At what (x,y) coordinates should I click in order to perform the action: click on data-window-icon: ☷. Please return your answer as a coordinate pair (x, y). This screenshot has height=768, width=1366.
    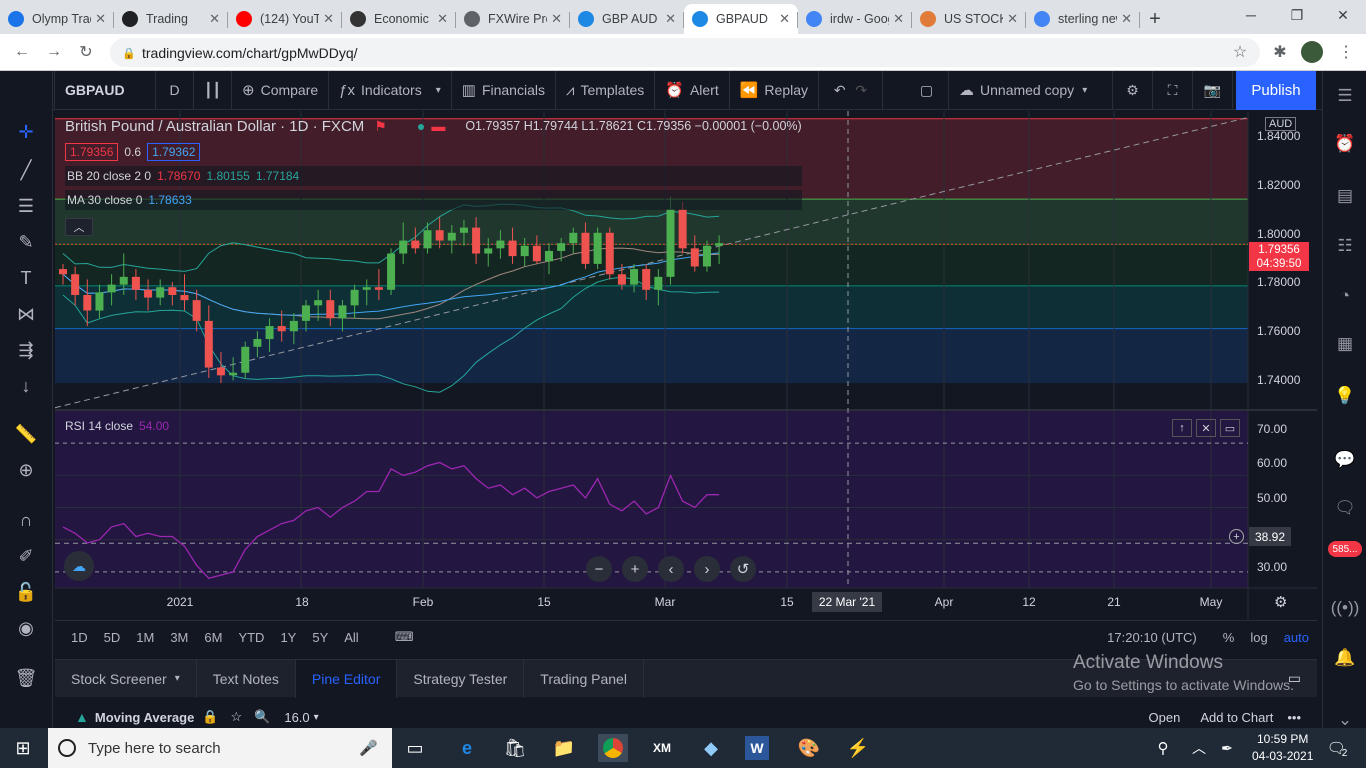
    Looking at the image, I should click on (1345, 245).